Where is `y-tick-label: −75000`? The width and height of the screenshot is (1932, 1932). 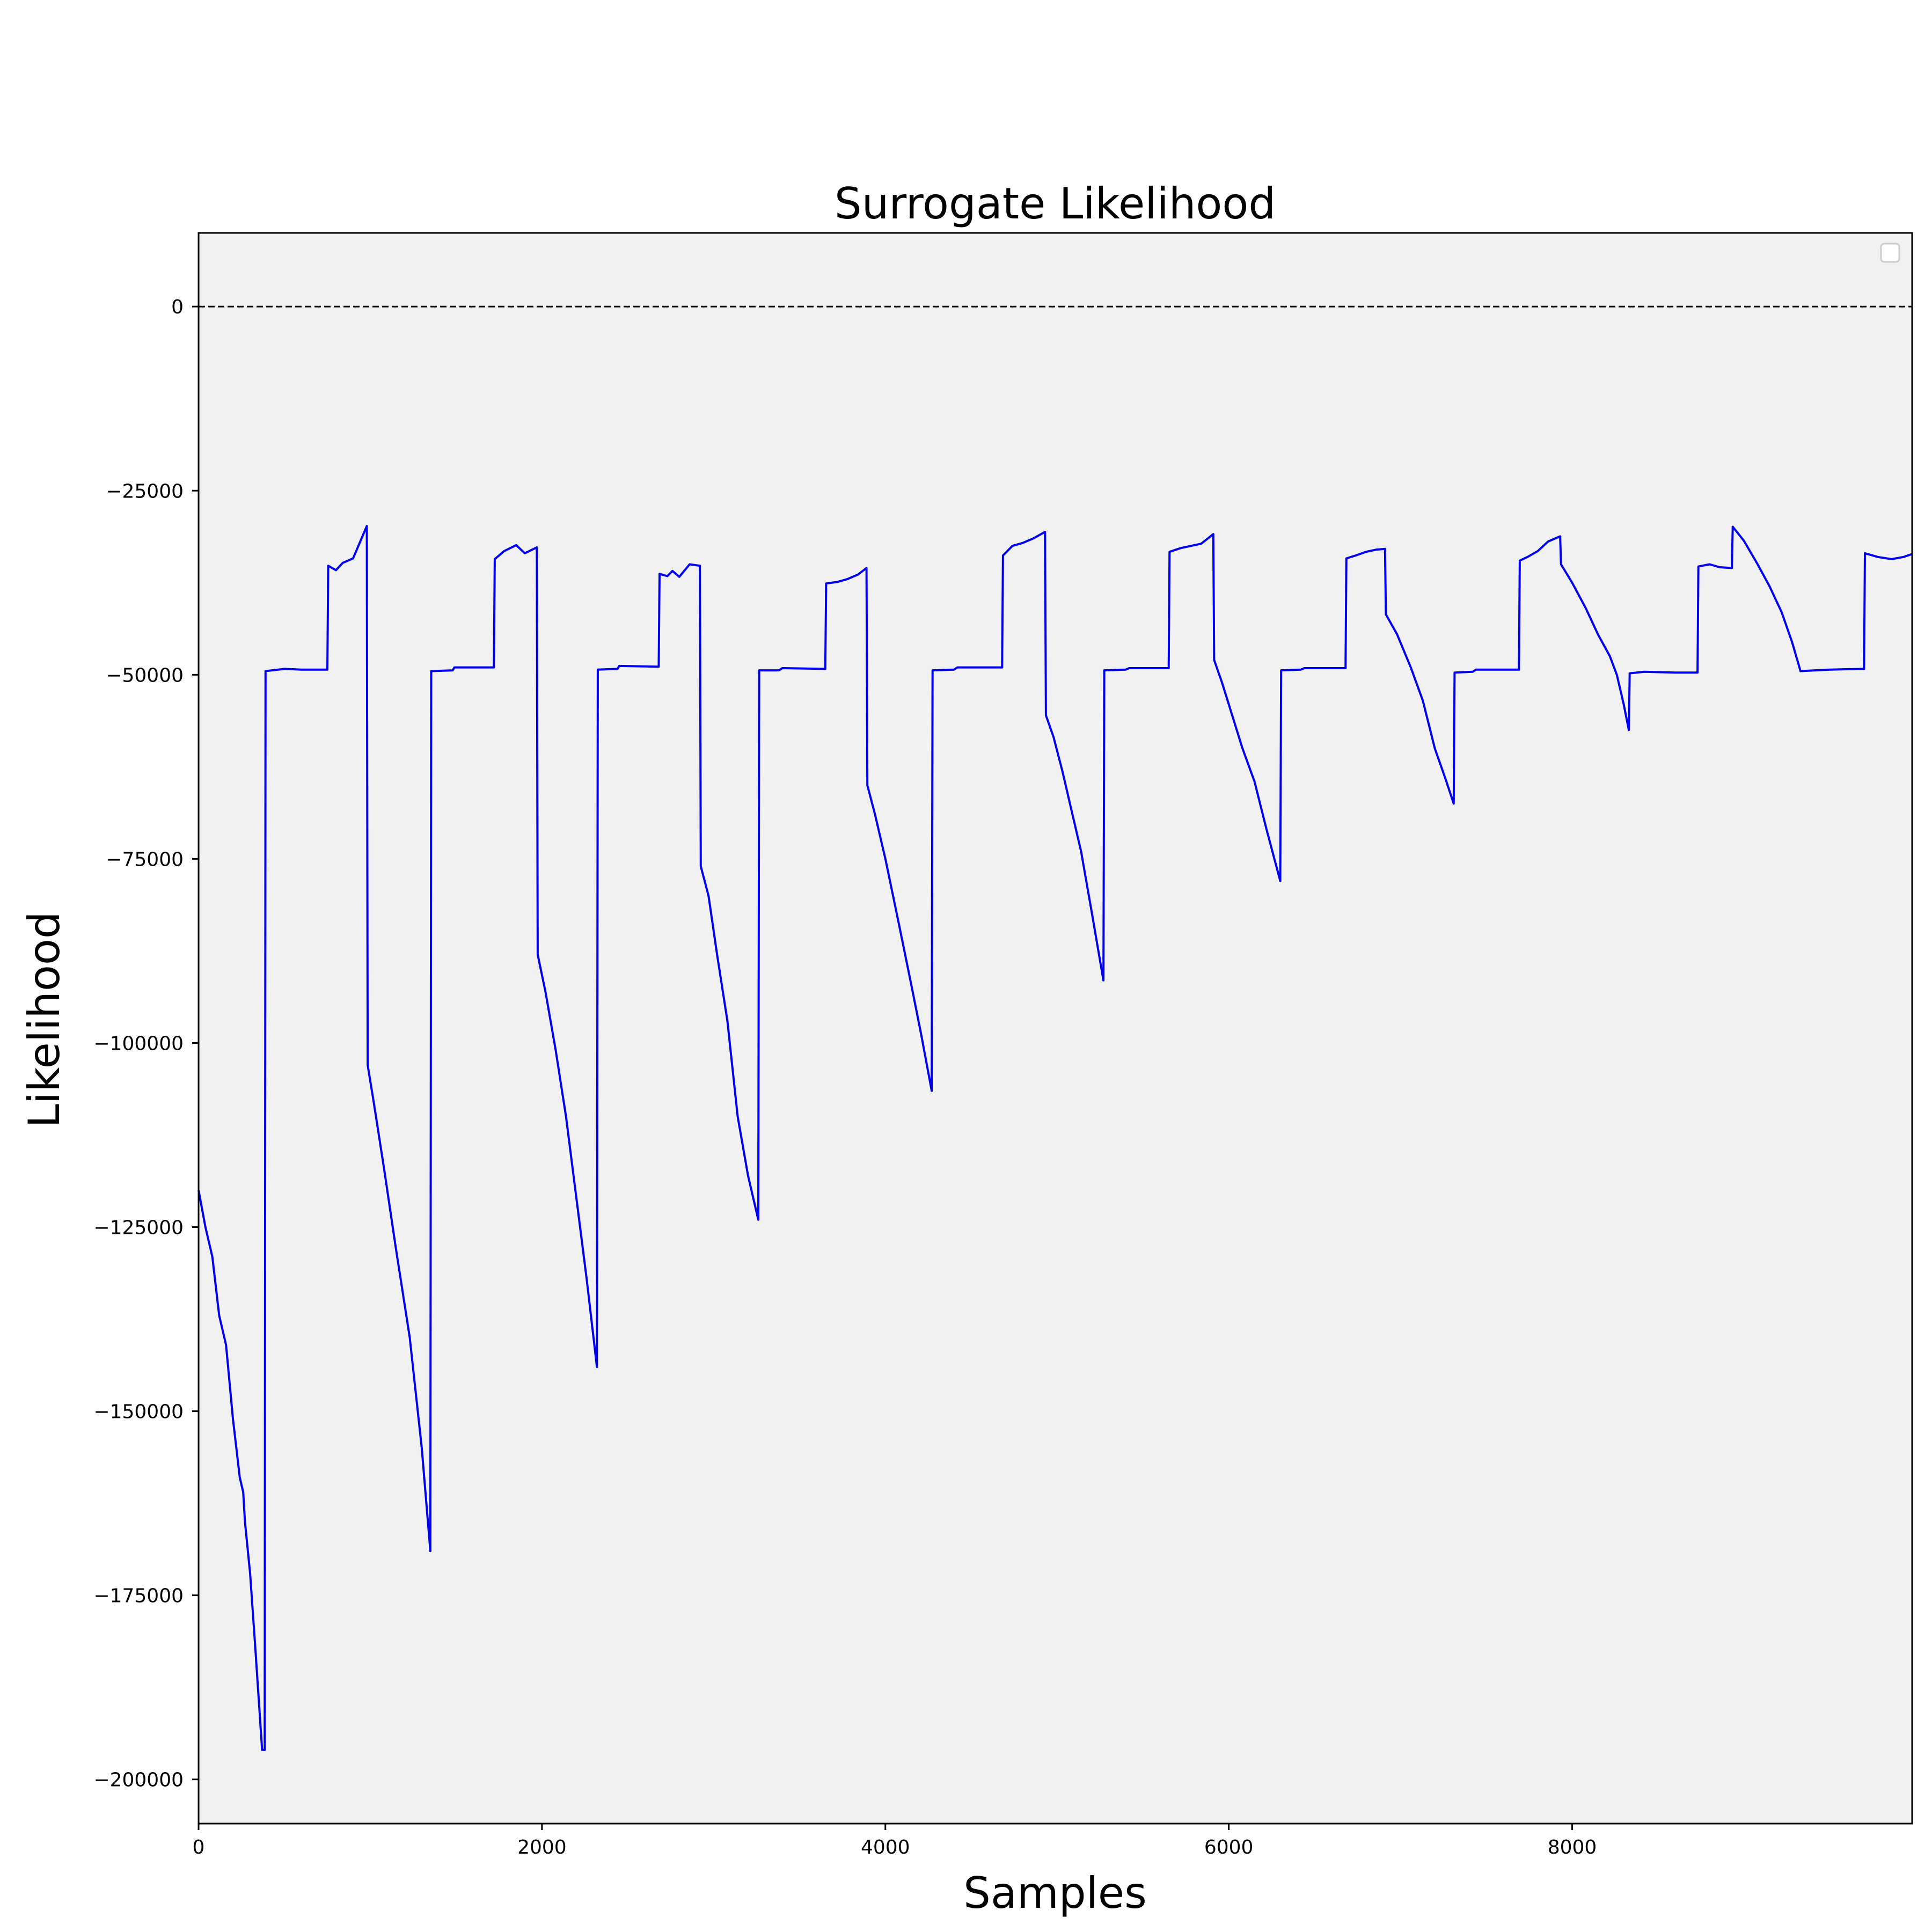 y-tick-label: −75000 is located at coordinates (145, 859).